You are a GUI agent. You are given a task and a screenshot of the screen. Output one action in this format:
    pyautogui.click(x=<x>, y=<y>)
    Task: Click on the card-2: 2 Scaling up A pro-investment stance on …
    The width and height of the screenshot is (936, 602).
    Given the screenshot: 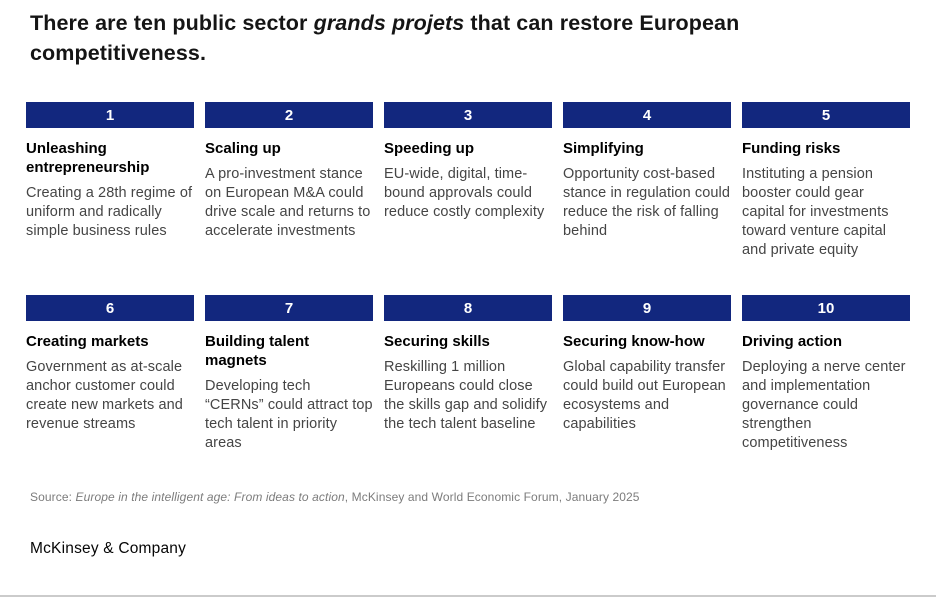 What is the action you would take?
    pyautogui.click(x=289, y=181)
    